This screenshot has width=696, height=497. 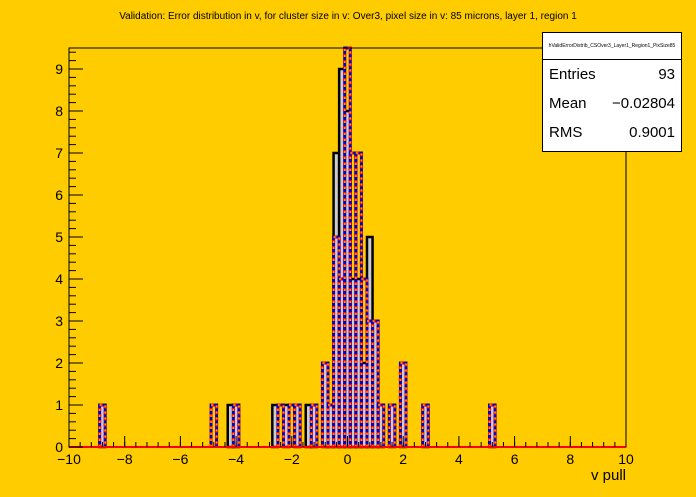 What do you see at coordinates (59, 195) in the screenshot?
I see `y-tick-label: 6` at bounding box center [59, 195].